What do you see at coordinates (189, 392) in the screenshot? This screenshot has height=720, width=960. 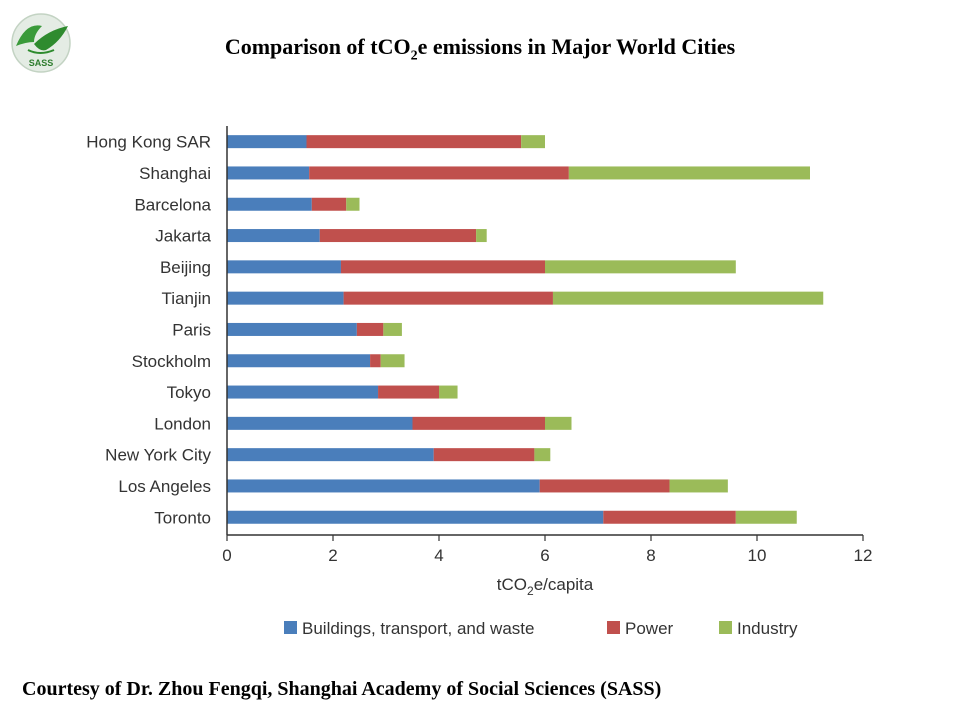 I see `category-label: Tokyo` at bounding box center [189, 392].